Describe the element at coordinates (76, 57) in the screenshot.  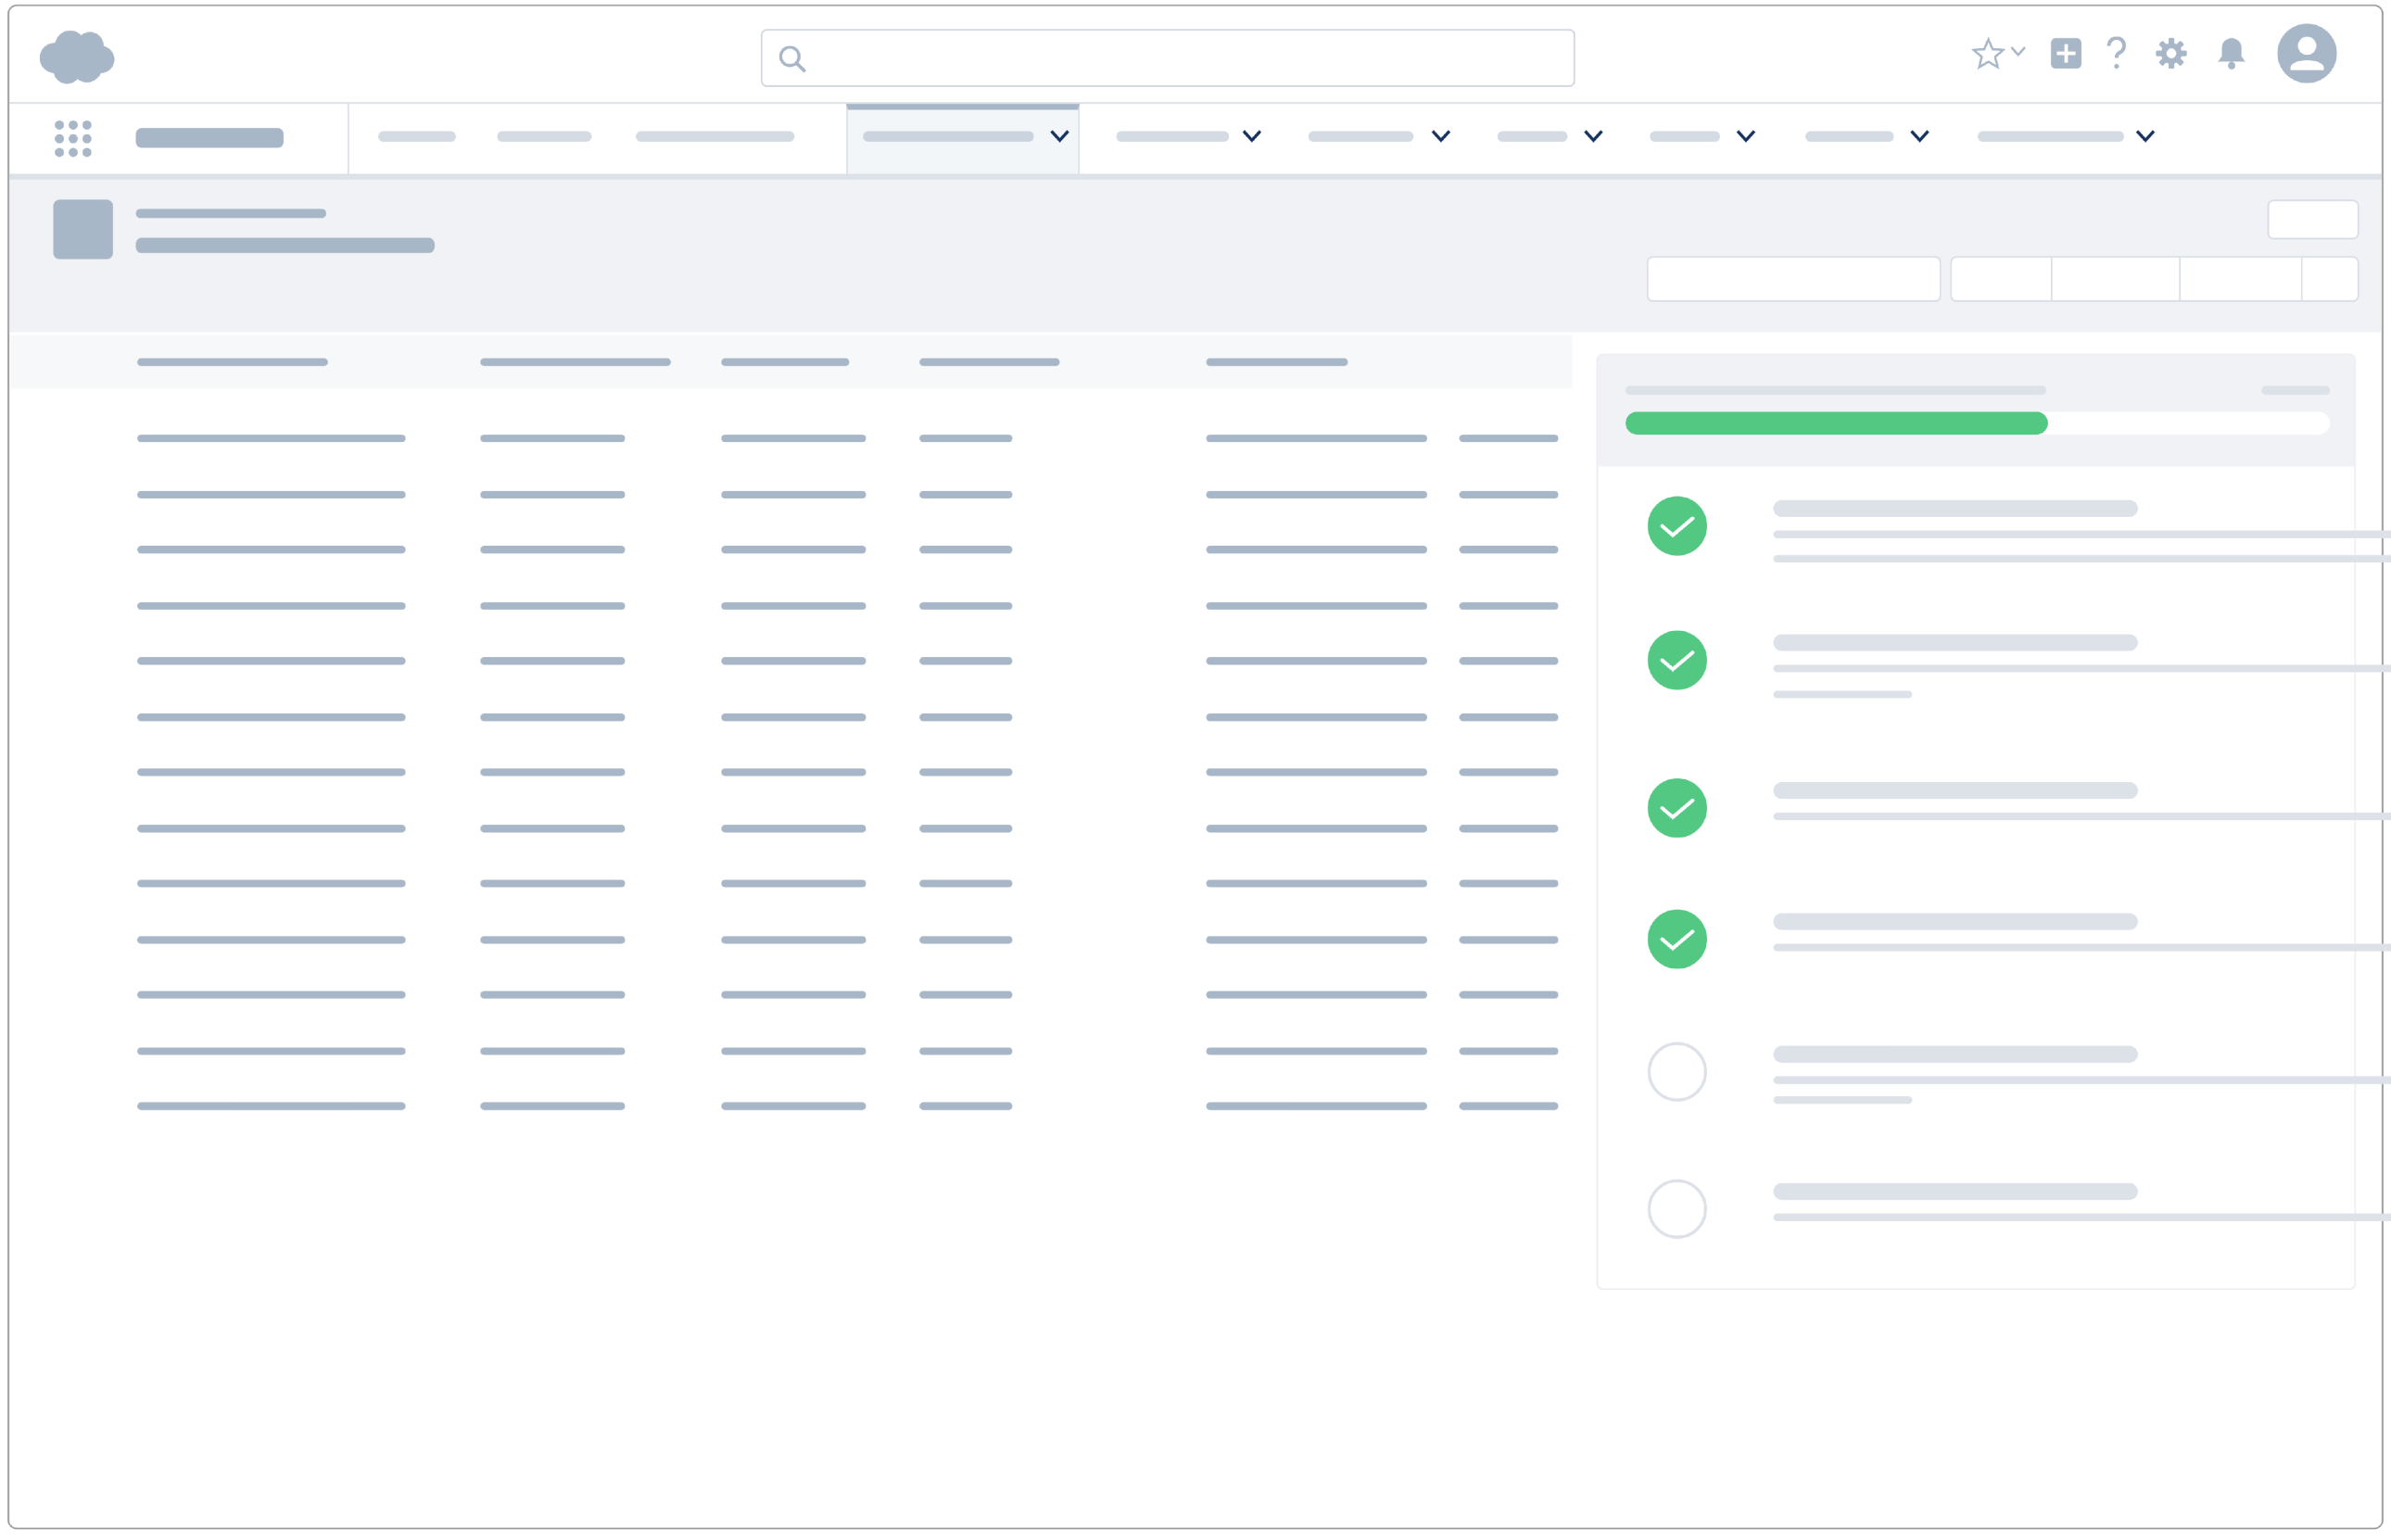
I see `cloud-logo` at that location.